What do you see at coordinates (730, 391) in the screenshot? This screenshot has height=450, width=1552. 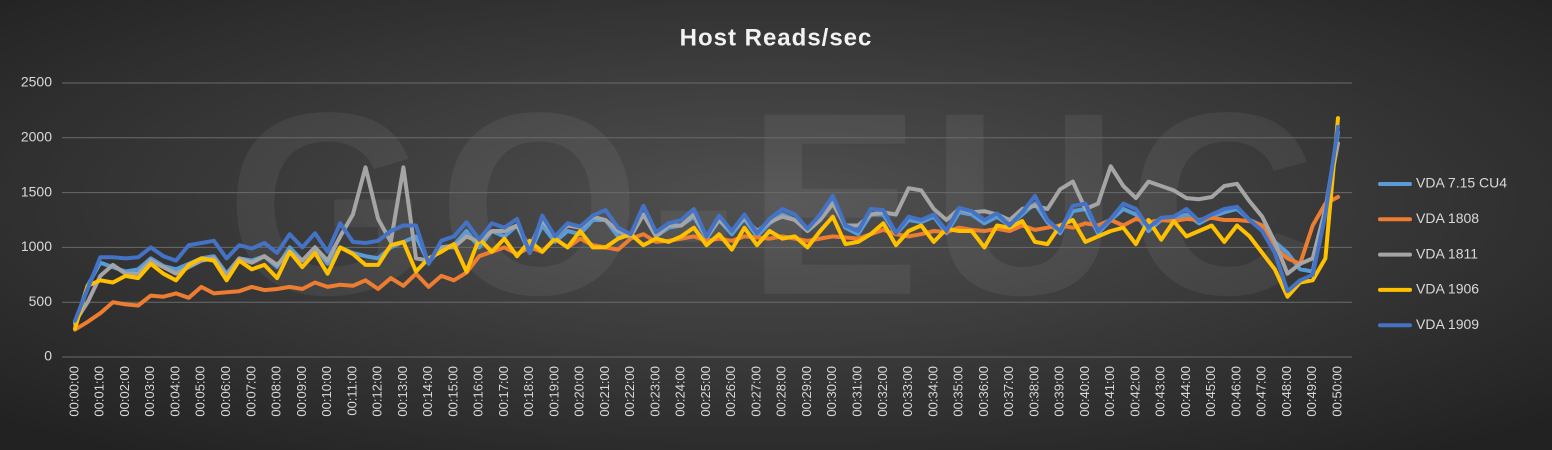 I see `x-tick-label: 00:26:00` at bounding box center [730, 391].